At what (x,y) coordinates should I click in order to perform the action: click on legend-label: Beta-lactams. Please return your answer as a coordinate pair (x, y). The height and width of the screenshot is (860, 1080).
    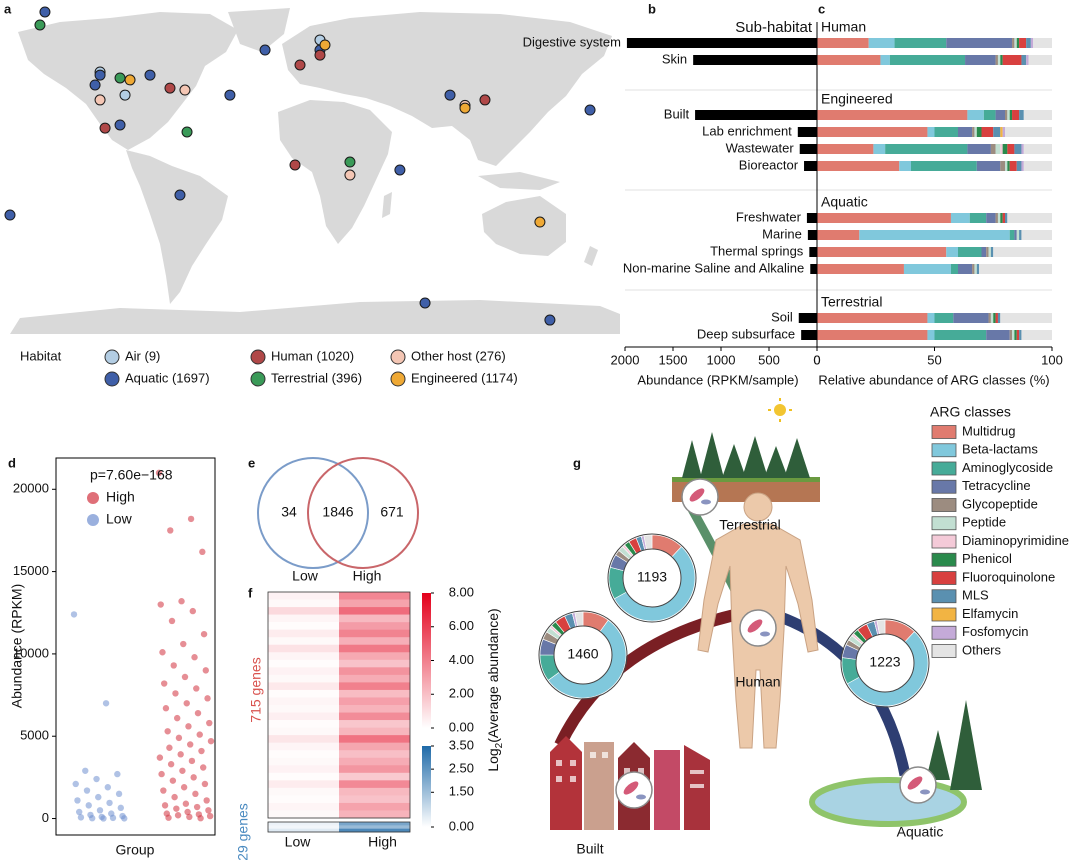
    Looking at the image, I should click on (1000, 449).